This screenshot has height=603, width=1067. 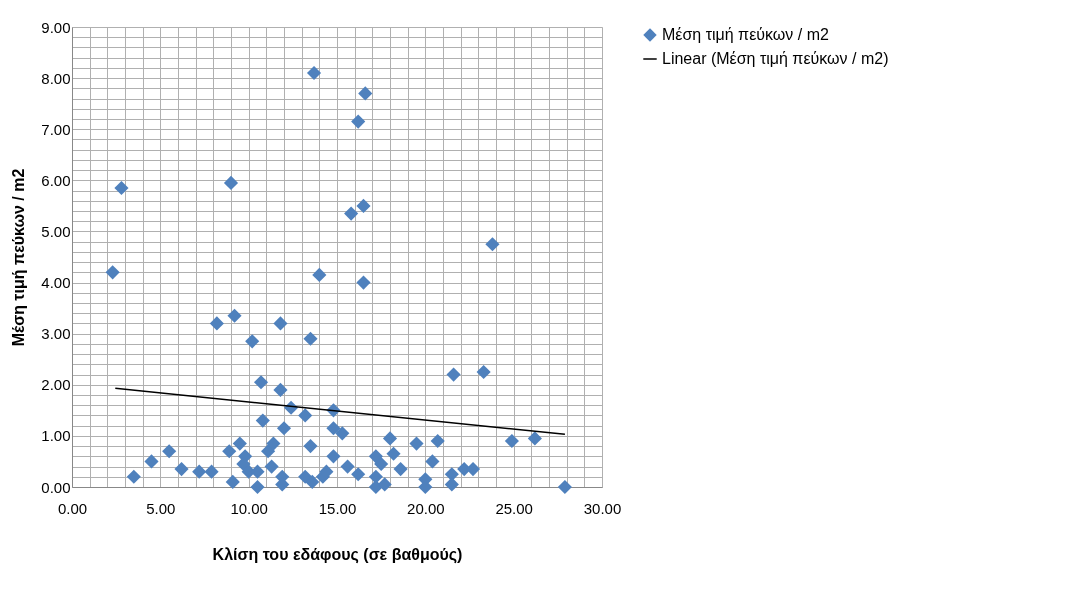 What do you see at coordinates (426, 508) in the screenshot?
I see `x-tick-label: 20.00` at bounding box center [426, 508].